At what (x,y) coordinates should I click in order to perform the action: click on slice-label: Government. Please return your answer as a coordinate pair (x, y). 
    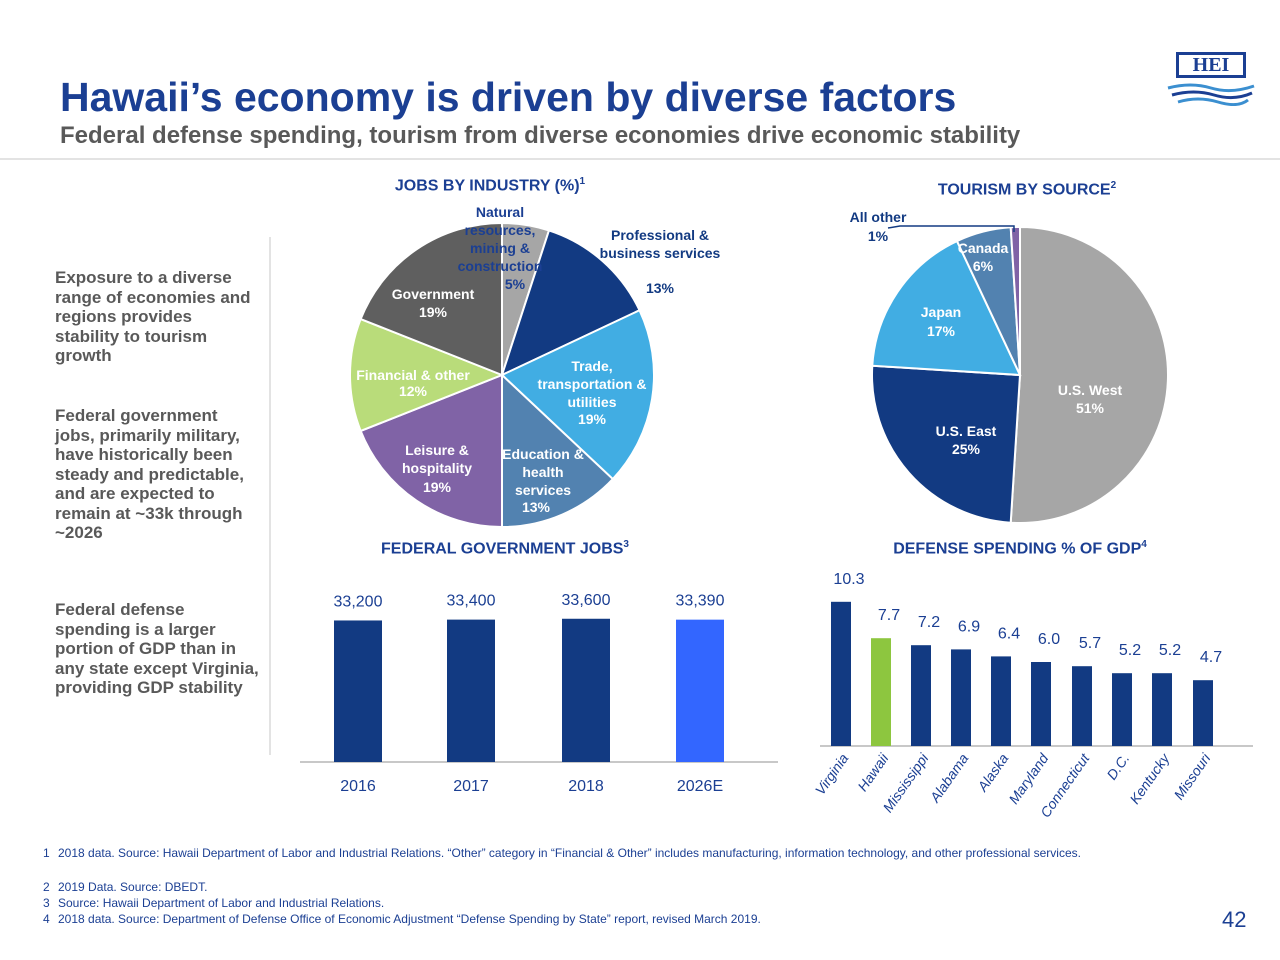
    Looking at the image, I should click on (433, 294).